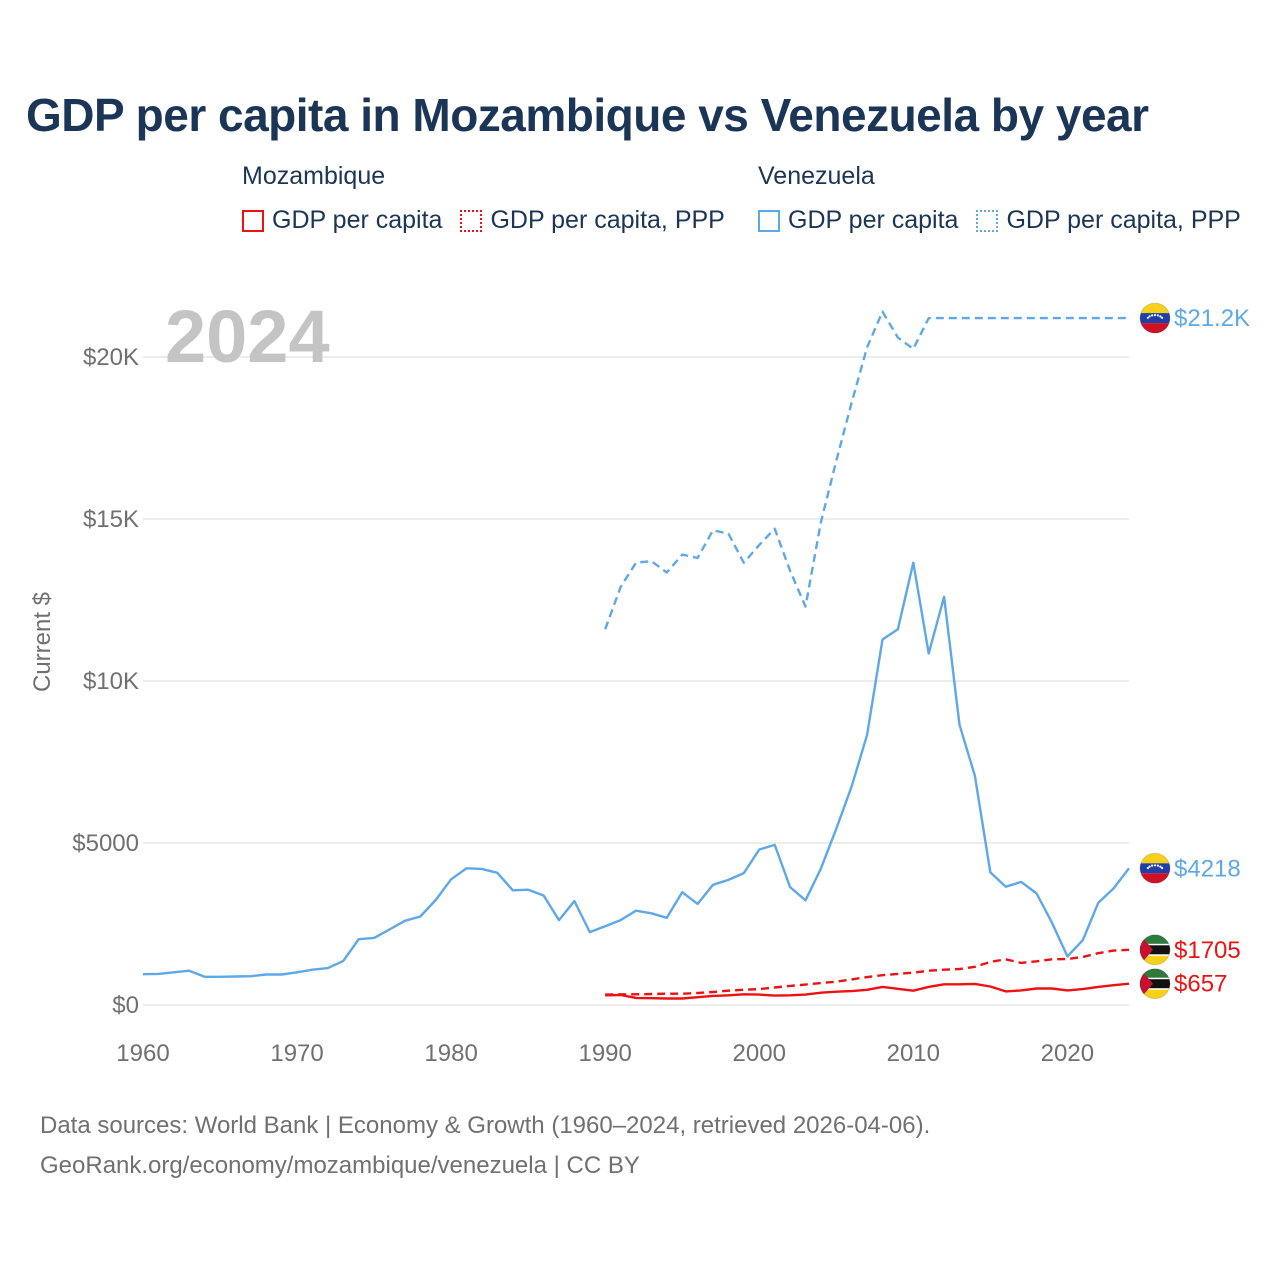 This screenshot has width=1280, height=1280. I want to click on x-axis-ticks: 1960 1970 1980 1990 2000 2010 2020, so click(605, 1053).